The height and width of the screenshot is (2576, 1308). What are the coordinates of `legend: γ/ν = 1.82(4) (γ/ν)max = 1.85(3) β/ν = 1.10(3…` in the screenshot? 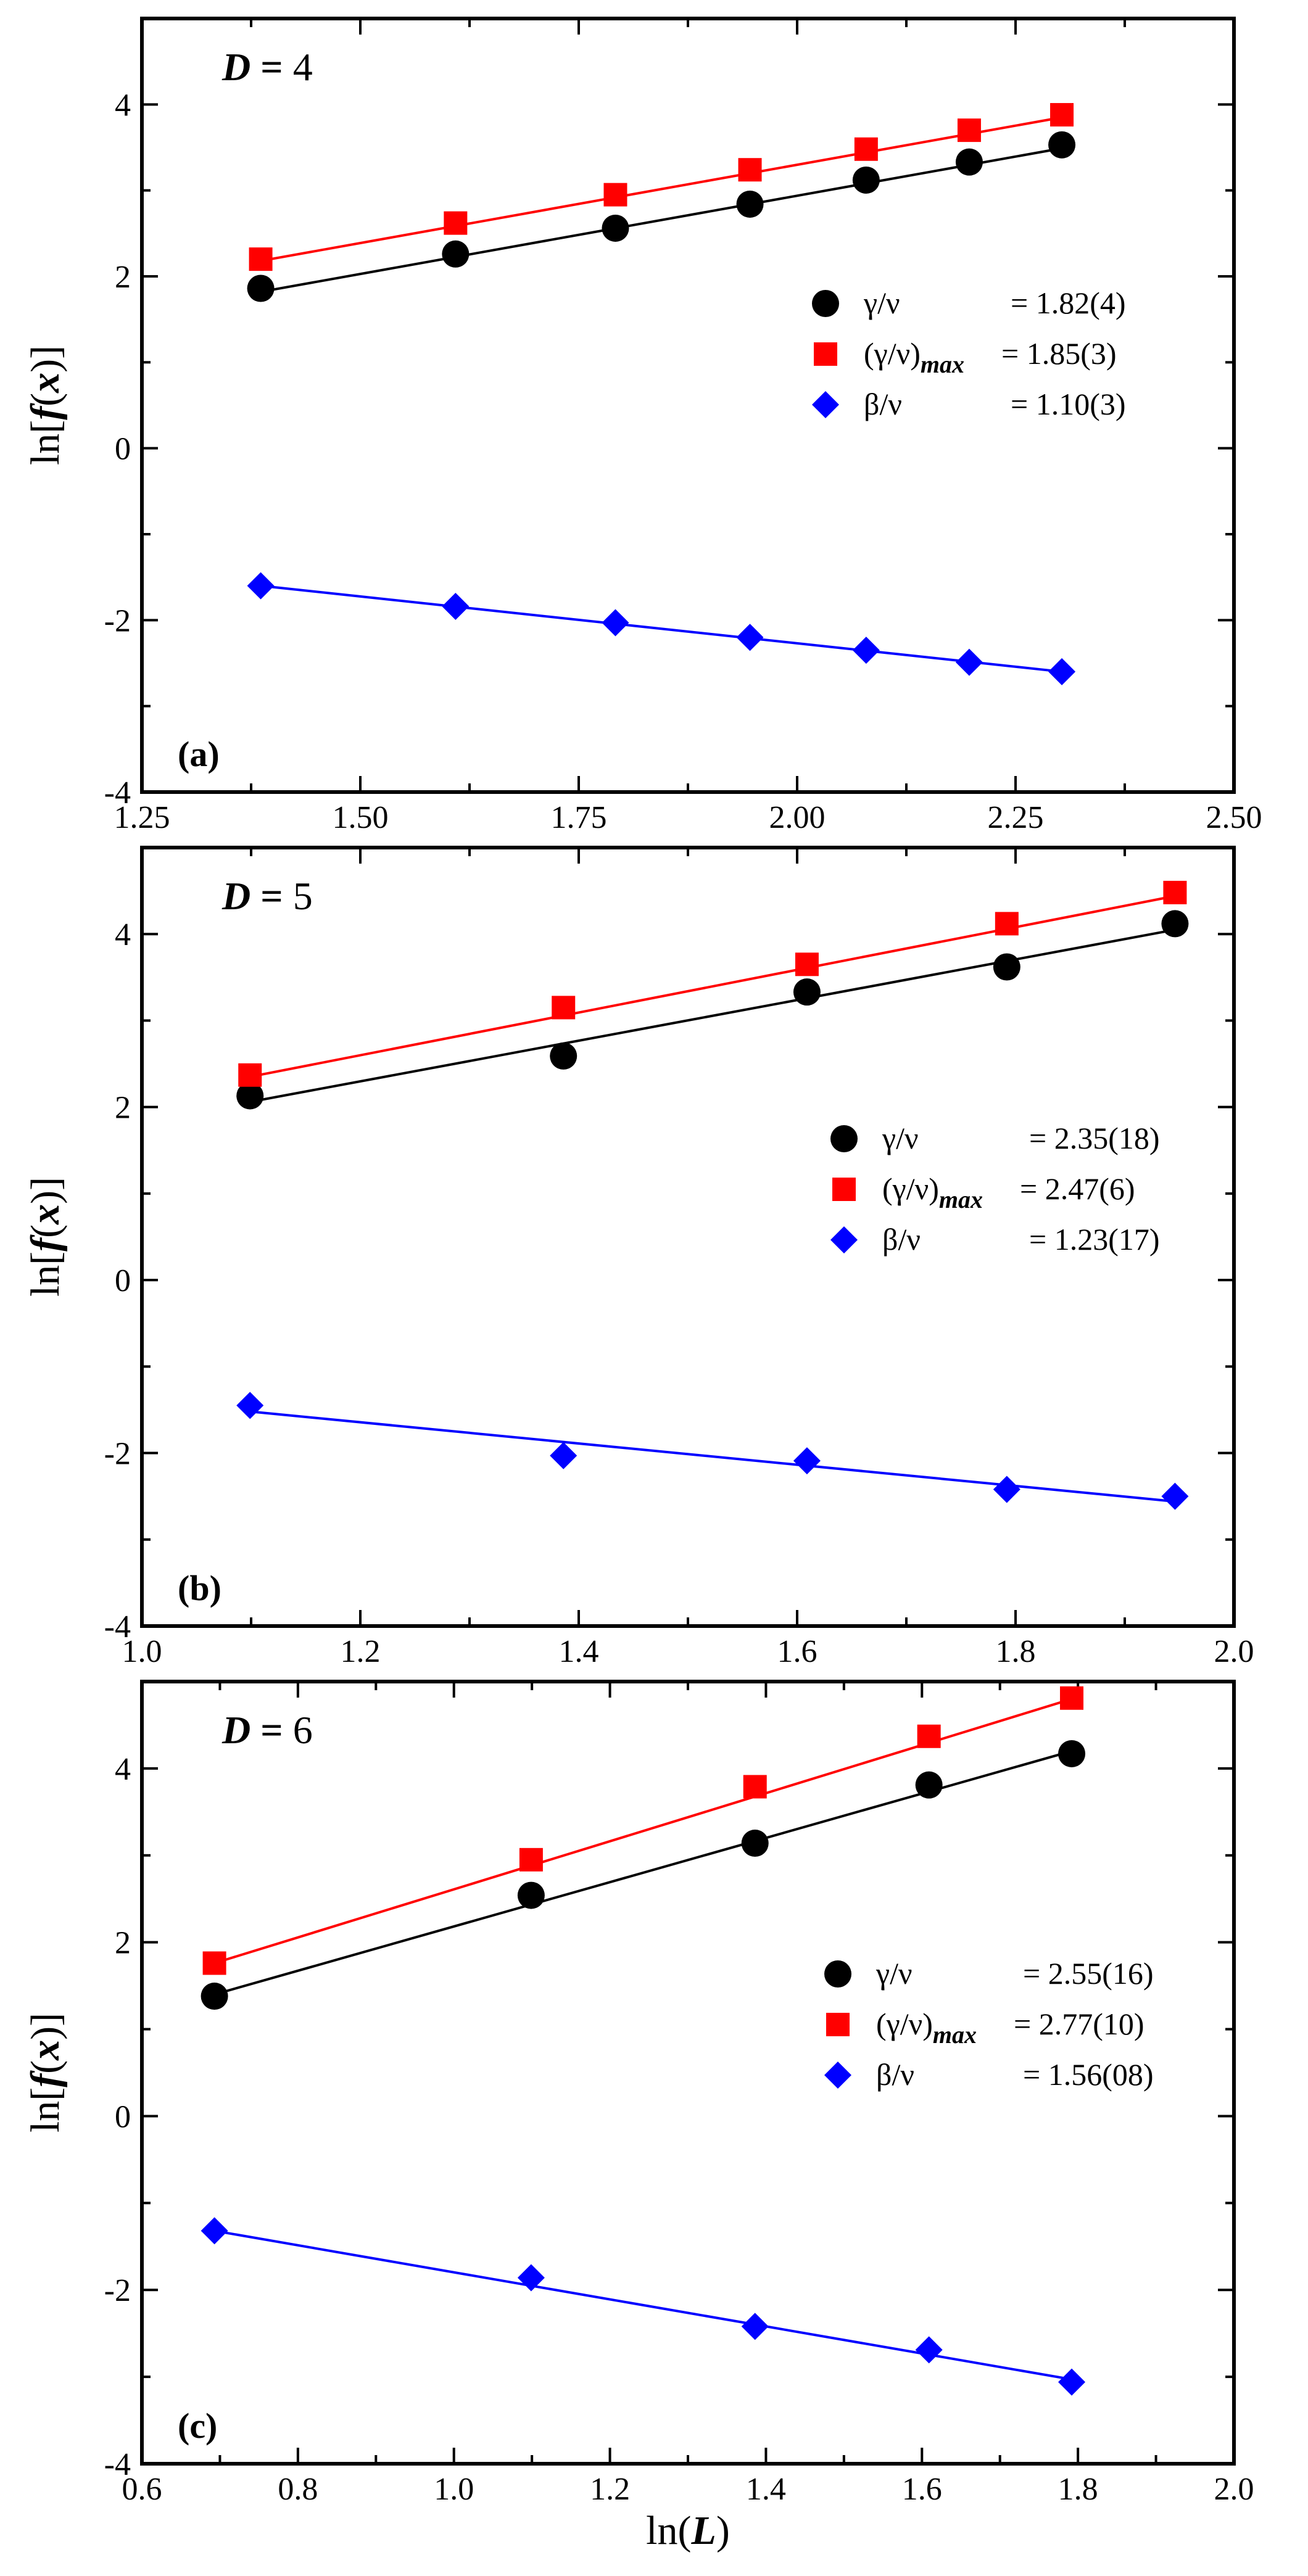 It's located at (969, 353).